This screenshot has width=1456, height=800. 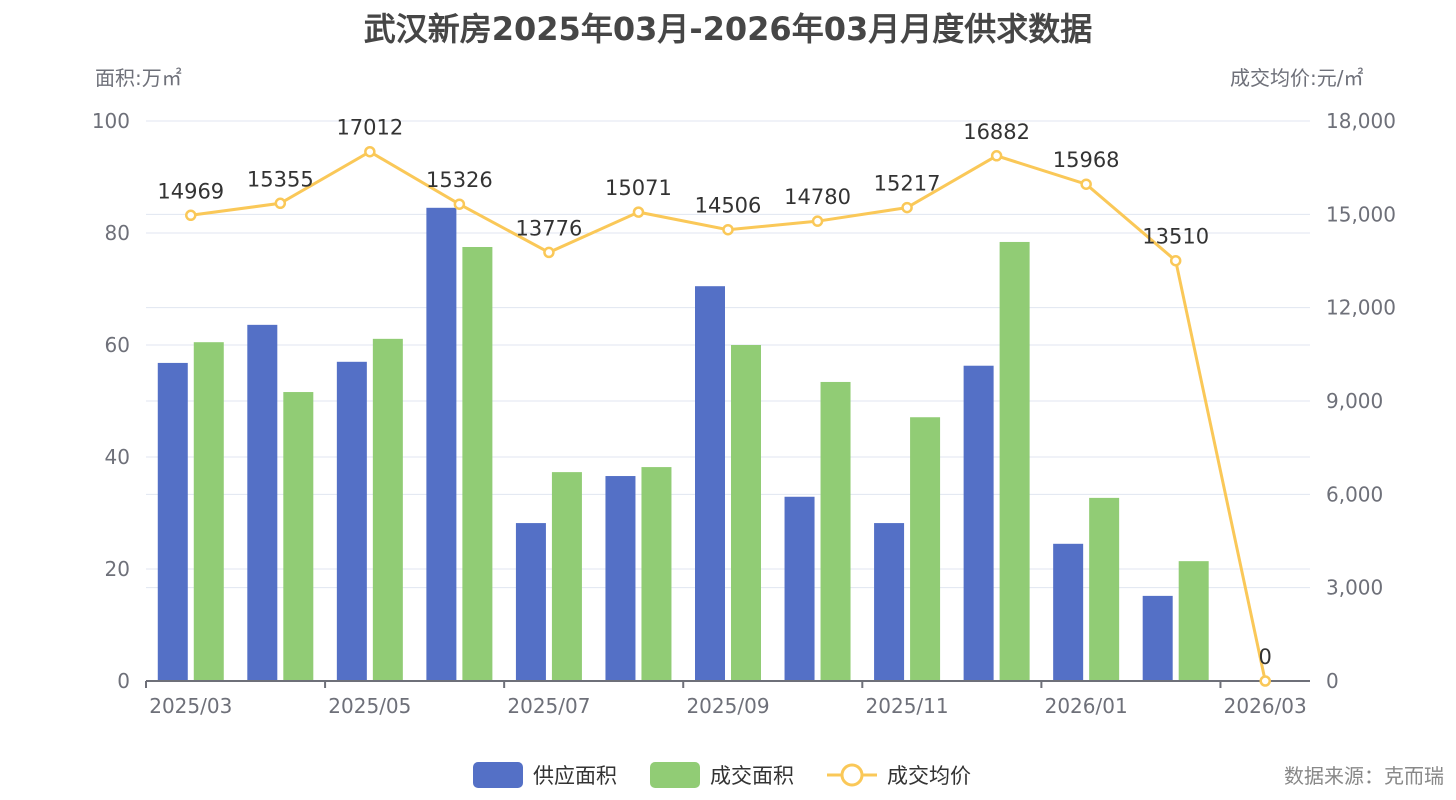 What do you see at coordinates (1361, 214) in the screenshot?
I see `y-right-tick-label: 15,000` at bounding box center [1361, 214].